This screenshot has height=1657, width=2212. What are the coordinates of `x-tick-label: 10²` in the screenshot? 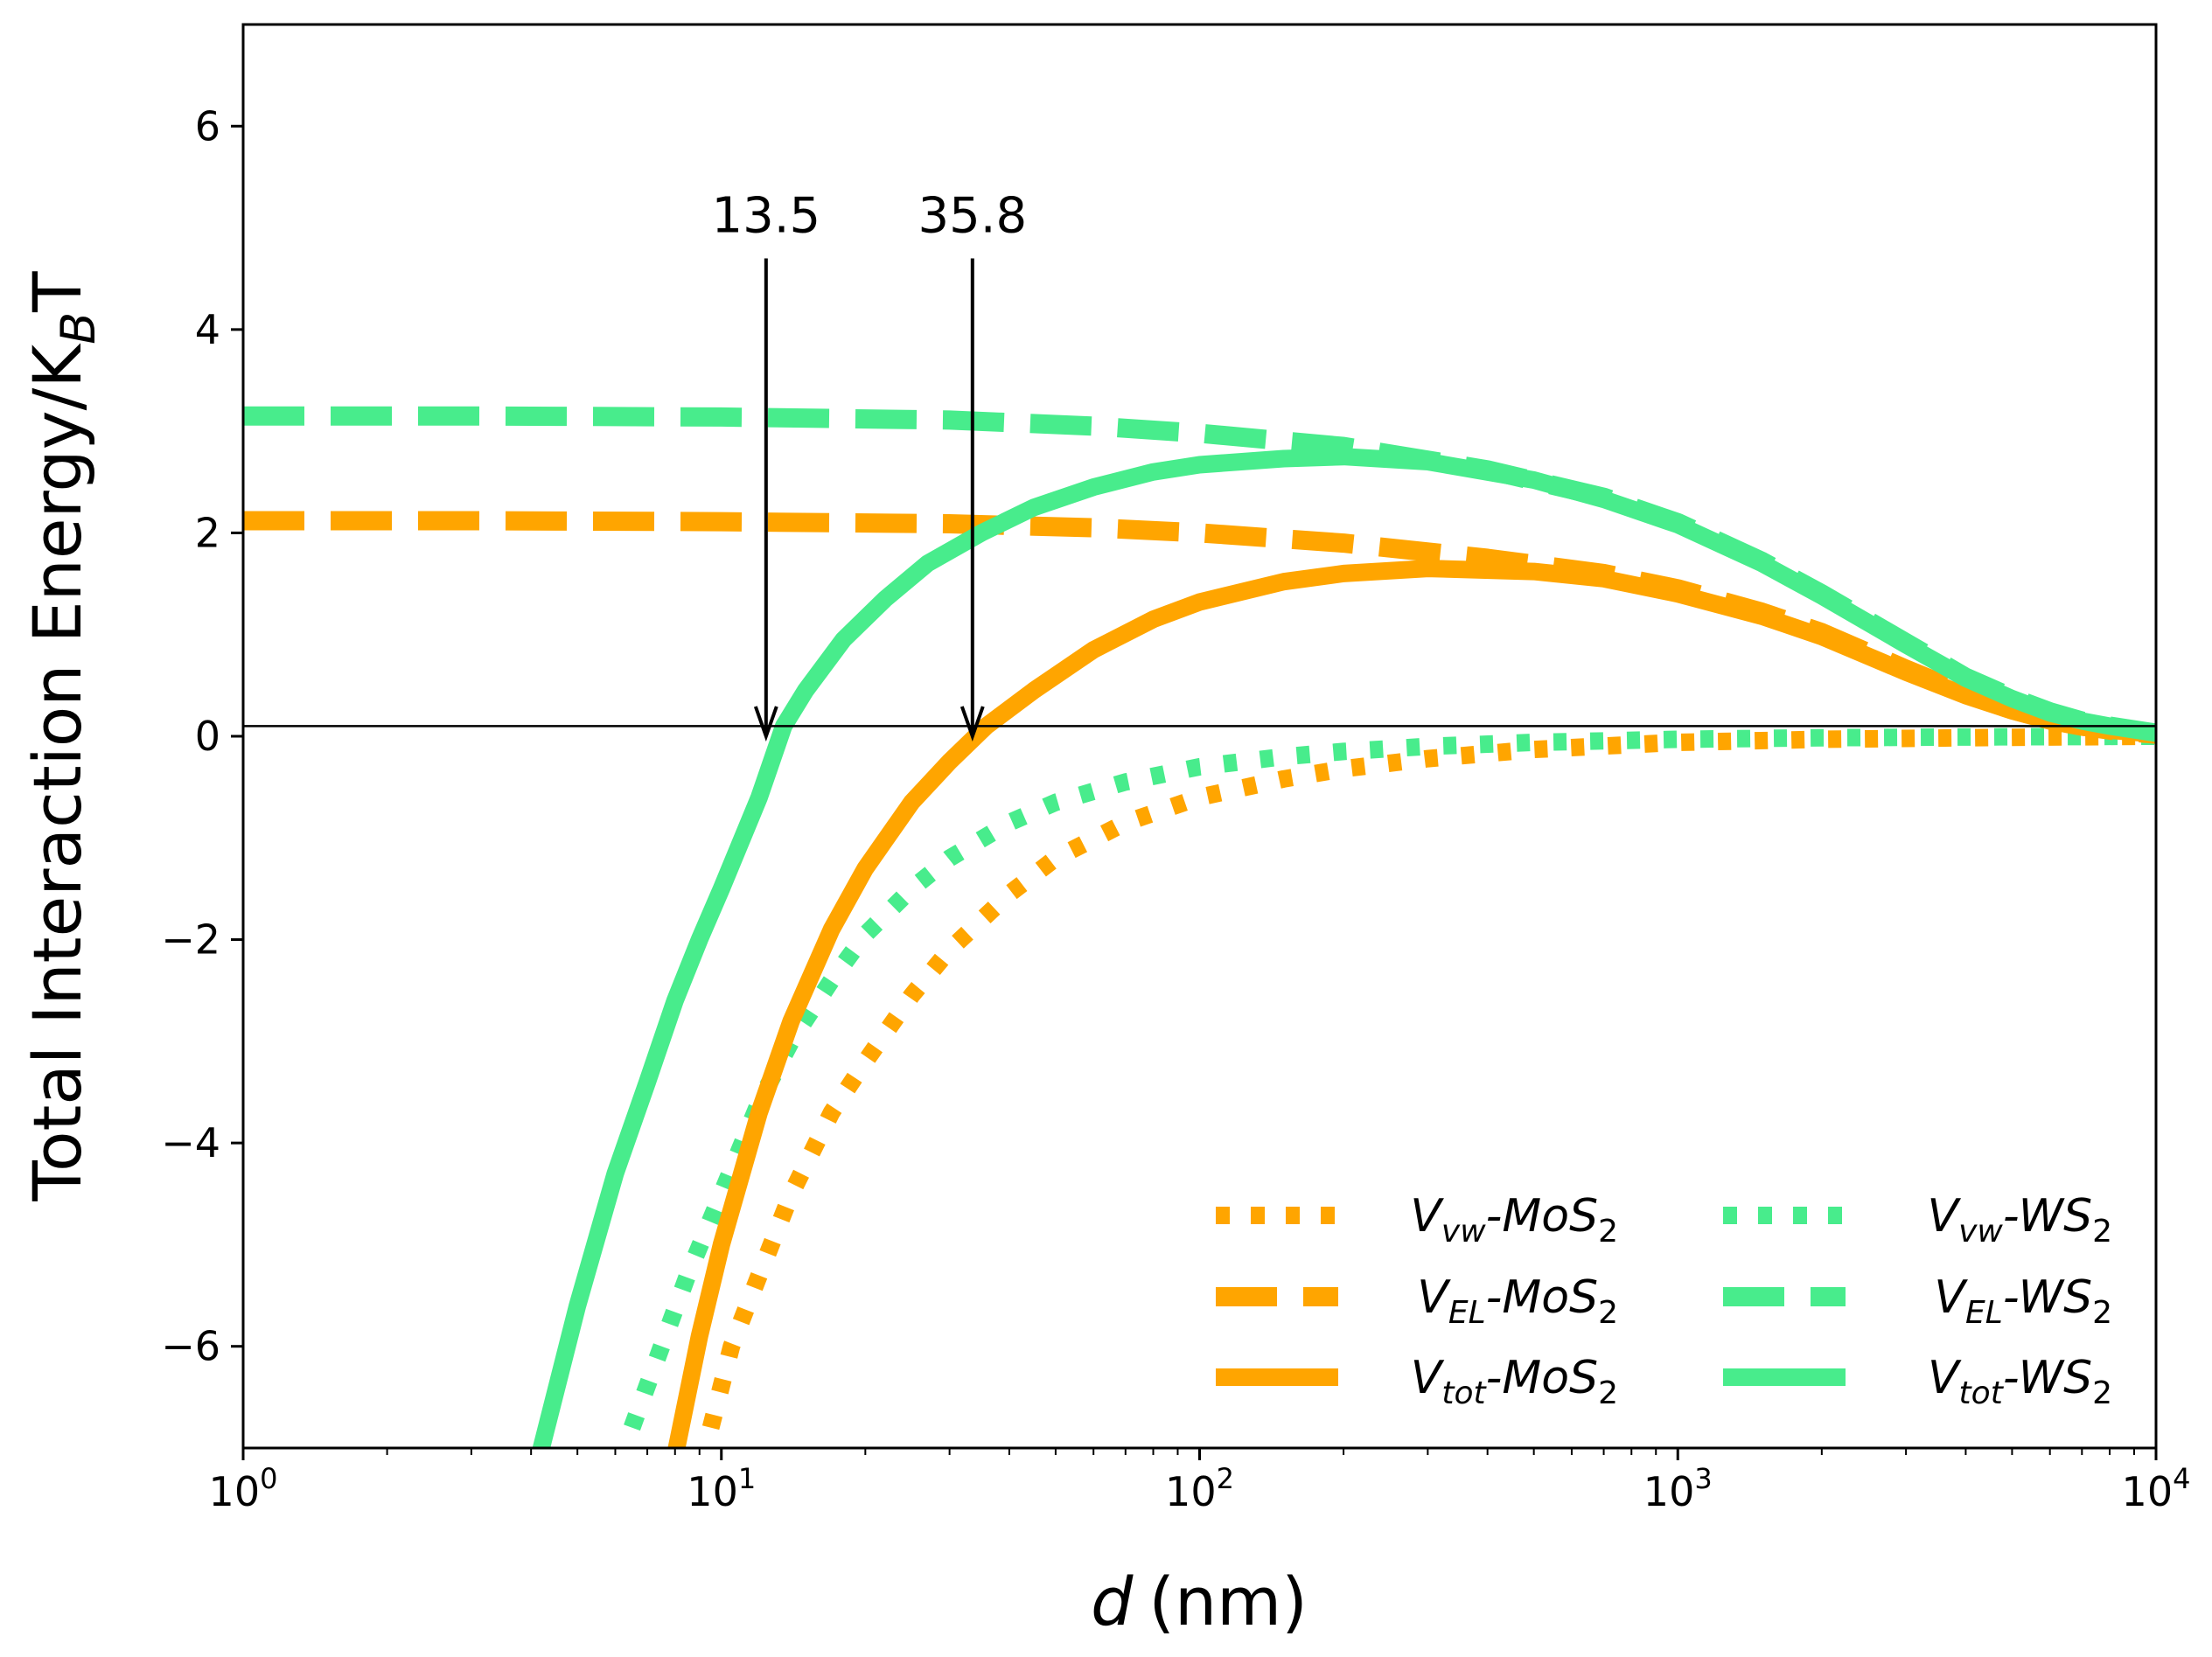 It's located at (1199, 1488).